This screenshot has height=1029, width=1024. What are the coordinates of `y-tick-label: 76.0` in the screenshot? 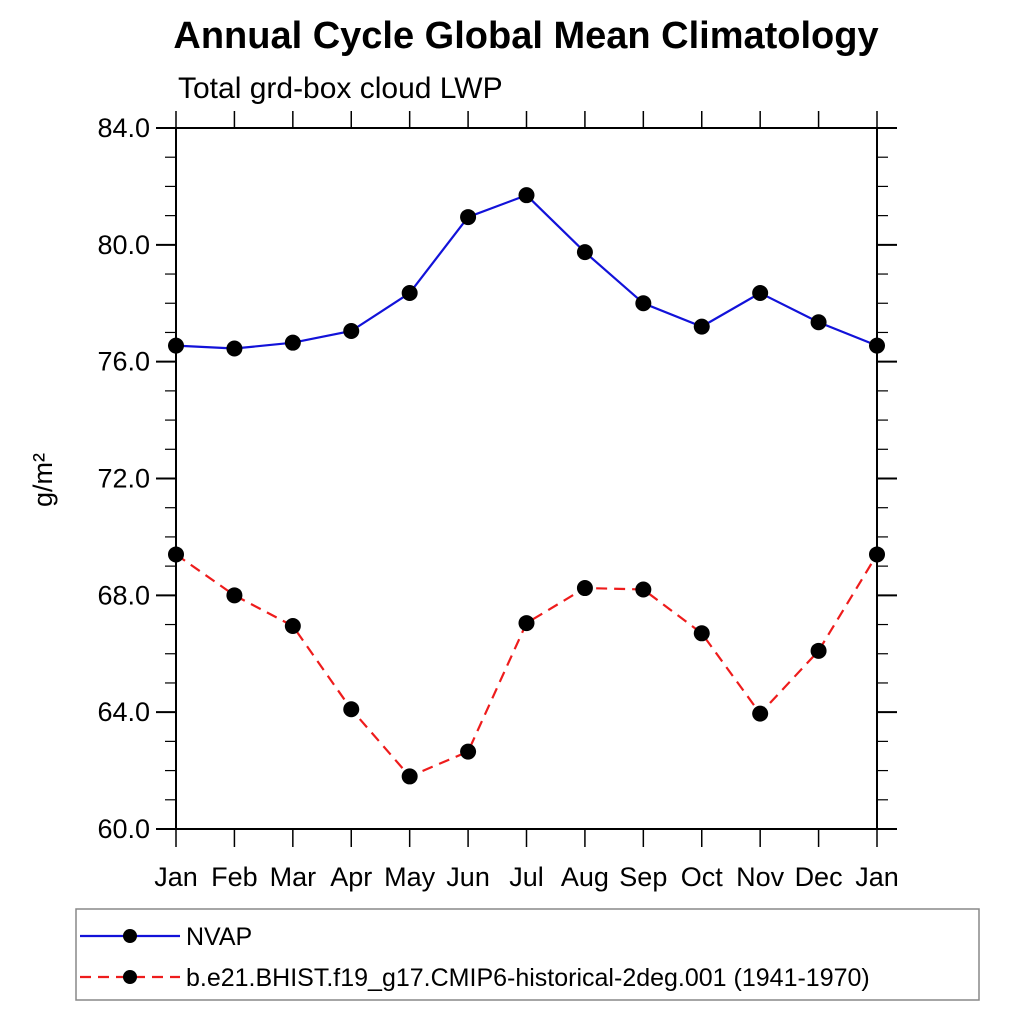 It's located at (123, 362).